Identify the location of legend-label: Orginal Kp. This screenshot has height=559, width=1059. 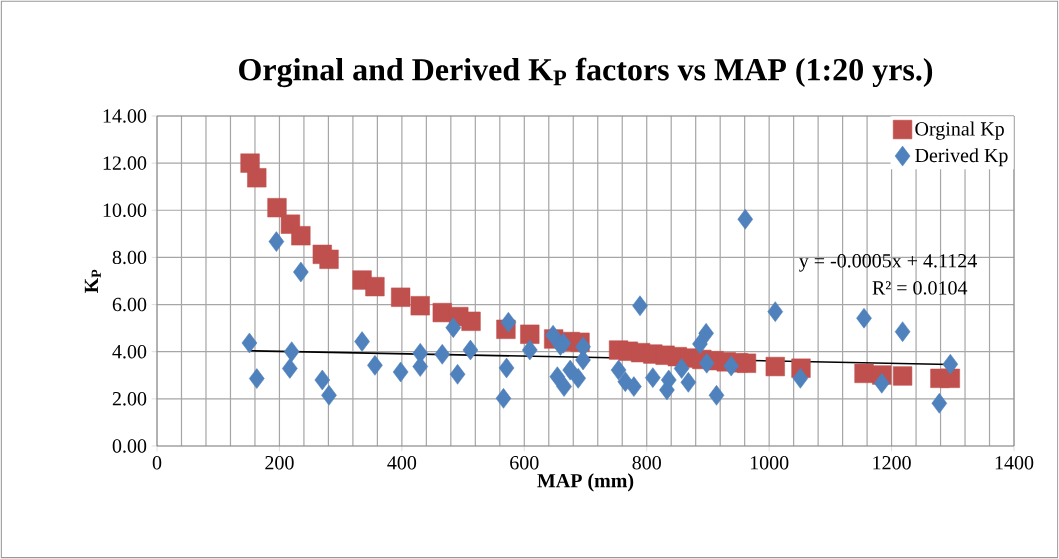
(959, 130).